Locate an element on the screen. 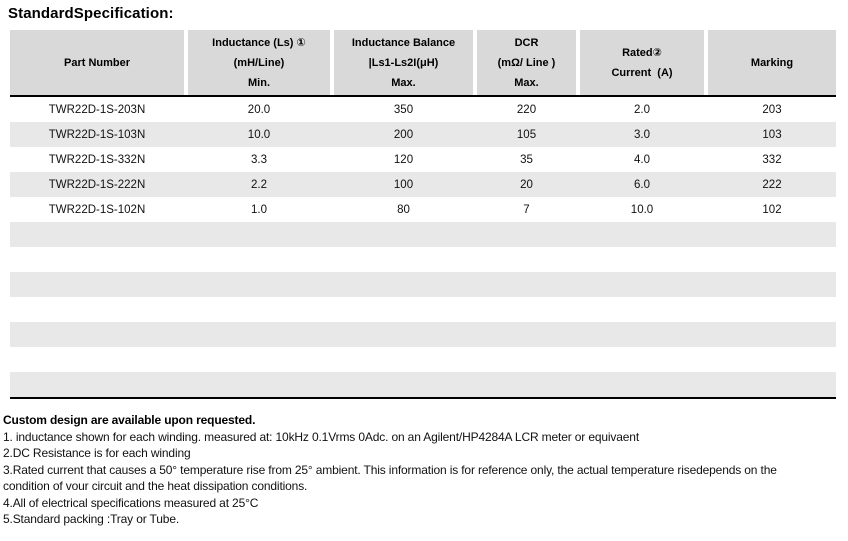  cell-dcr: 7 is located at coordinates (526, 209).